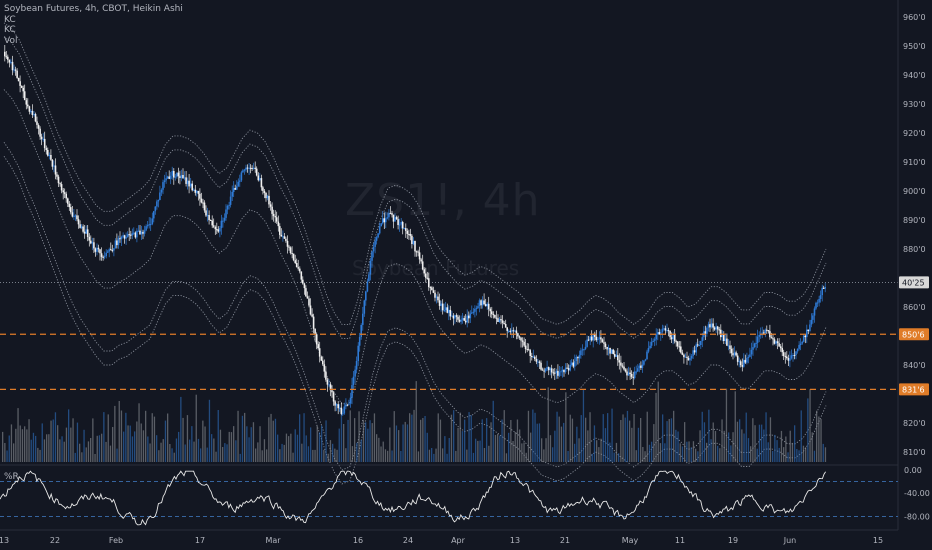 This screenshot has height=550, width=932. What do you see at coordinates (10, 30) in the screenshot?
I see `legend-kc-2: KC` at bounding box center [10, 30].